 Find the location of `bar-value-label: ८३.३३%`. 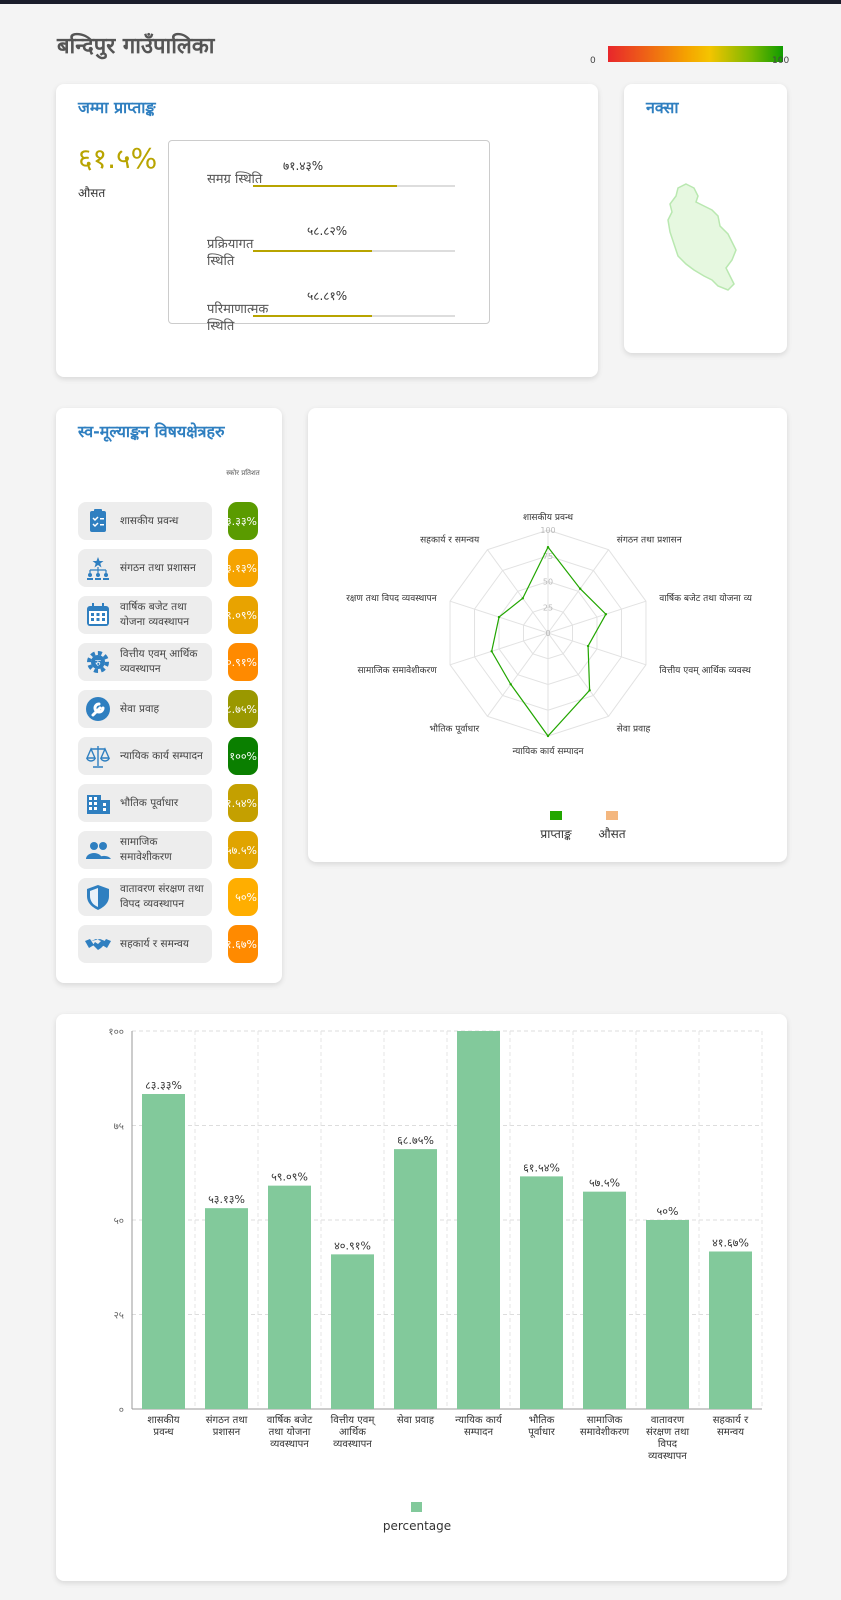

bar-value-label: ८३.३३% is located at coordinates (163, 1085).